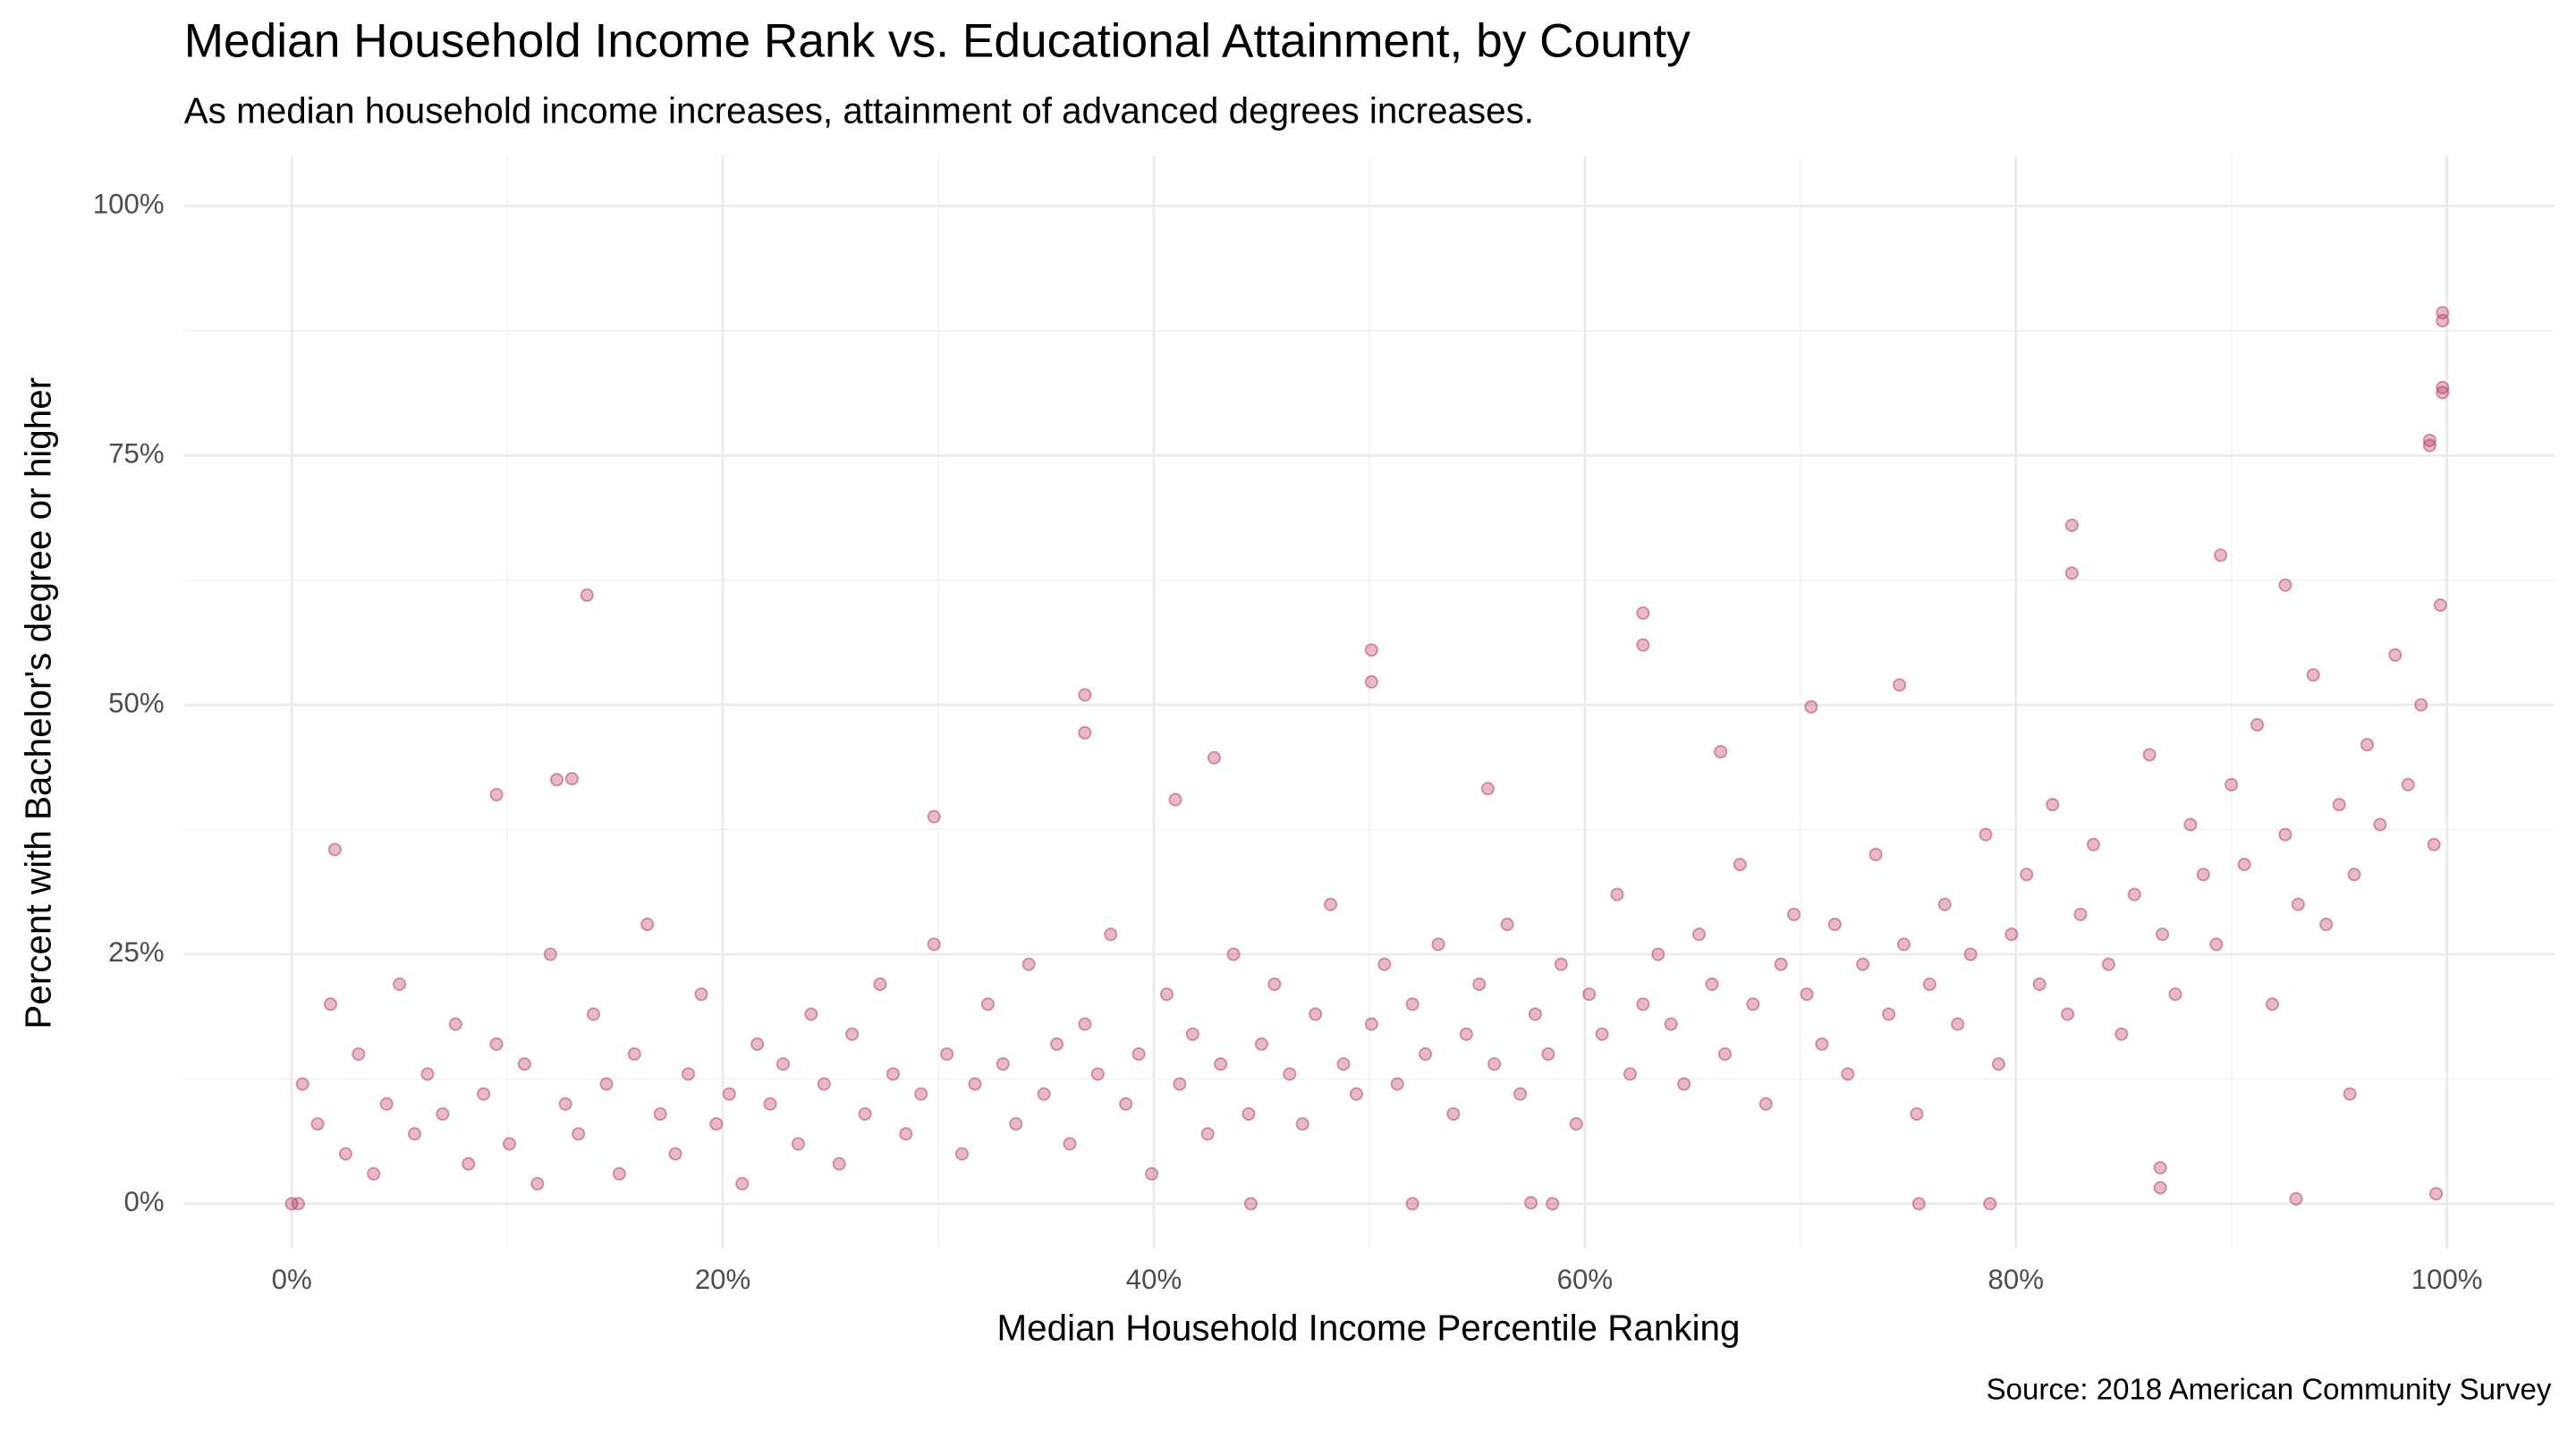 Image resolution: width=2576 pixels, height=1431 pixels. What do you see at coordinates (2016, 1280) in the screenshot?
I see `x-tick-label: 80%` at bounding box center [2016, 1280].